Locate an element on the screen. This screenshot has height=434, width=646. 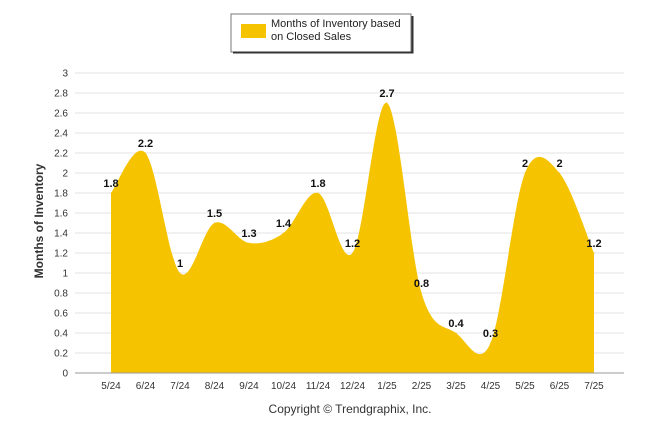
x-tick-label: 3/25 is located at coordinates (456, 386).